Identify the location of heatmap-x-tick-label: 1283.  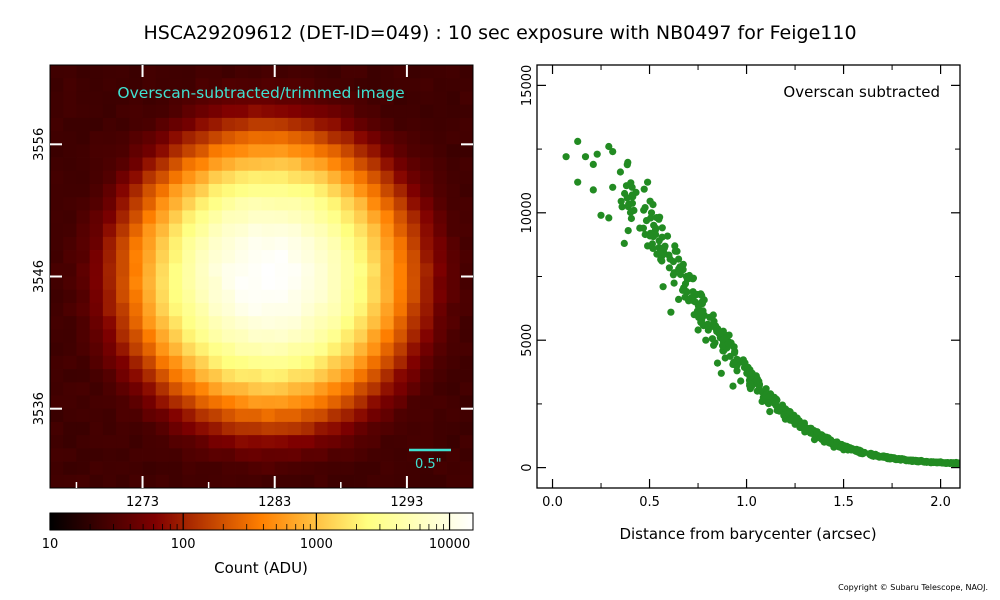
(274, 502).